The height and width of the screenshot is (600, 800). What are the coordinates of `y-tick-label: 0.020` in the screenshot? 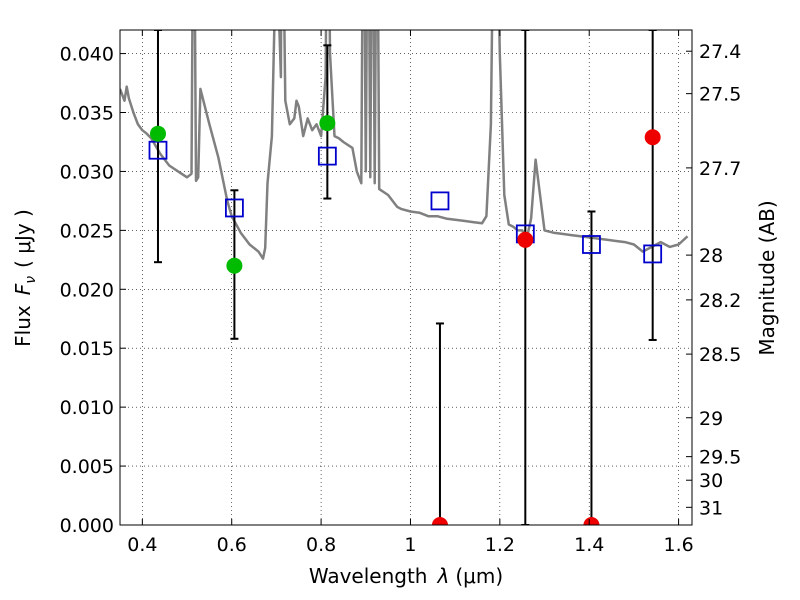 It's located at (87, 290).